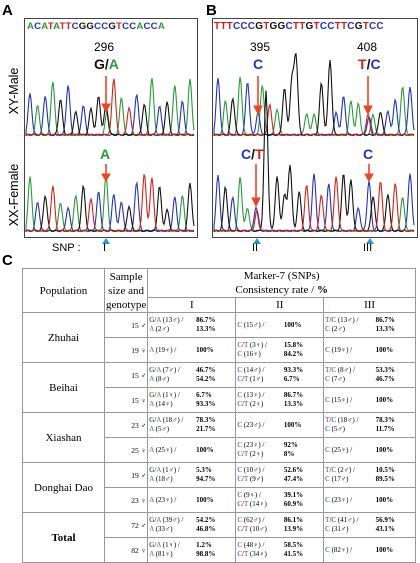  Describe the element at coordinates (349, 500) in the screenshot. I see `genotype-cell: C (23♀) /` at that location.